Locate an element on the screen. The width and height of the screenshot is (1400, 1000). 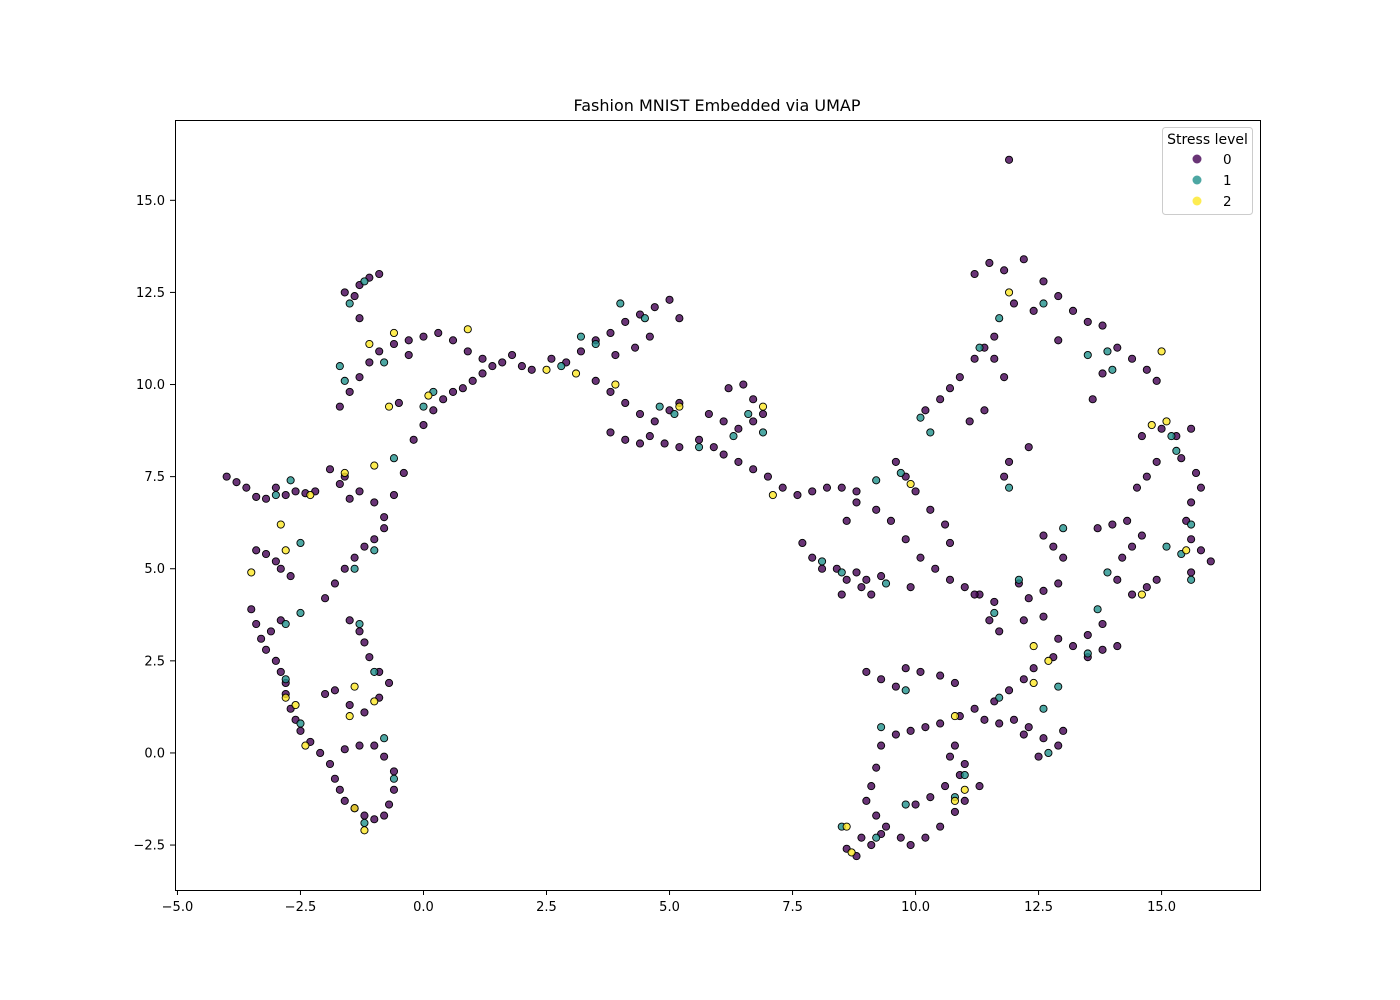
x-tick-label: −5.0 is located at coordinates (178, 907).